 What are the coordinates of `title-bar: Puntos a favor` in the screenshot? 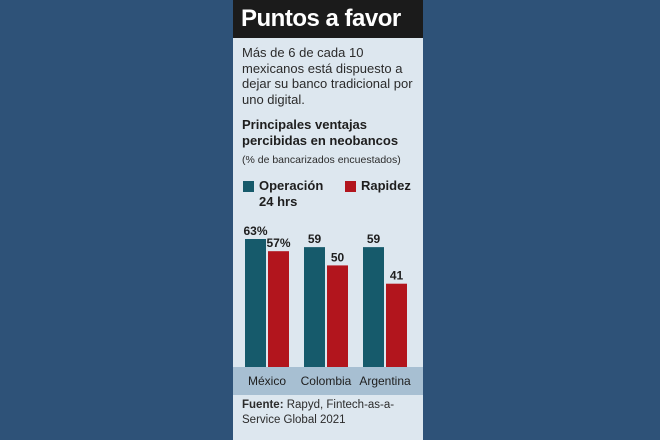 It's located at (328, 19).